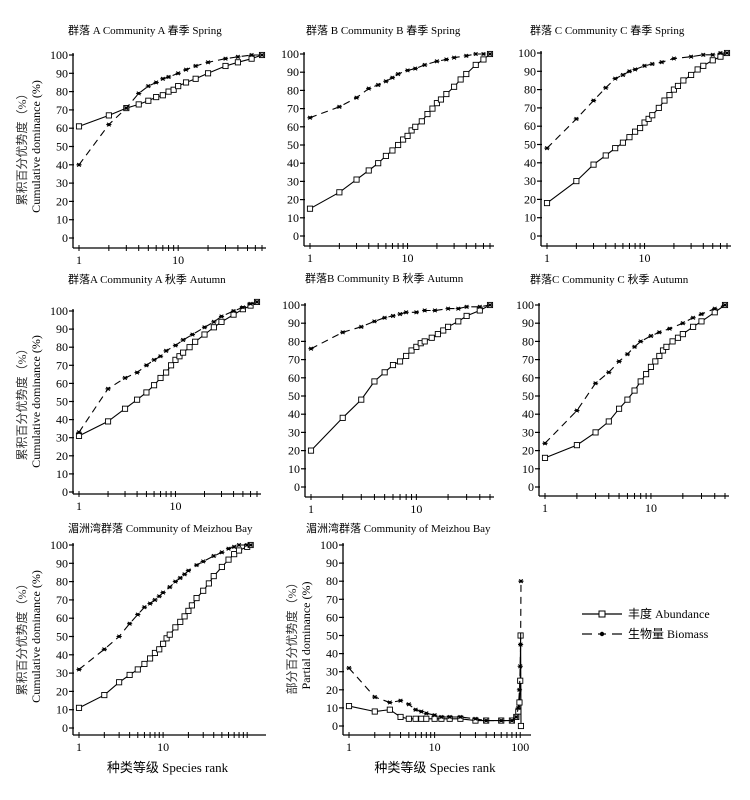 The image size is (750, 800). I want to click on x-tick-label: 10, so click(651, 508).